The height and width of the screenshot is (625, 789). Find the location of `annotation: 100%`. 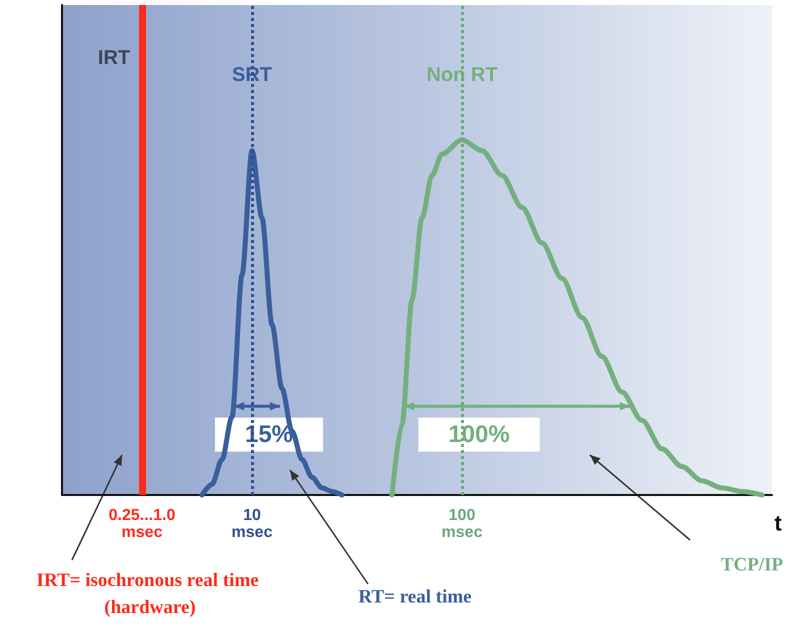

annotation: 100% is located at coordinates (479, 434).